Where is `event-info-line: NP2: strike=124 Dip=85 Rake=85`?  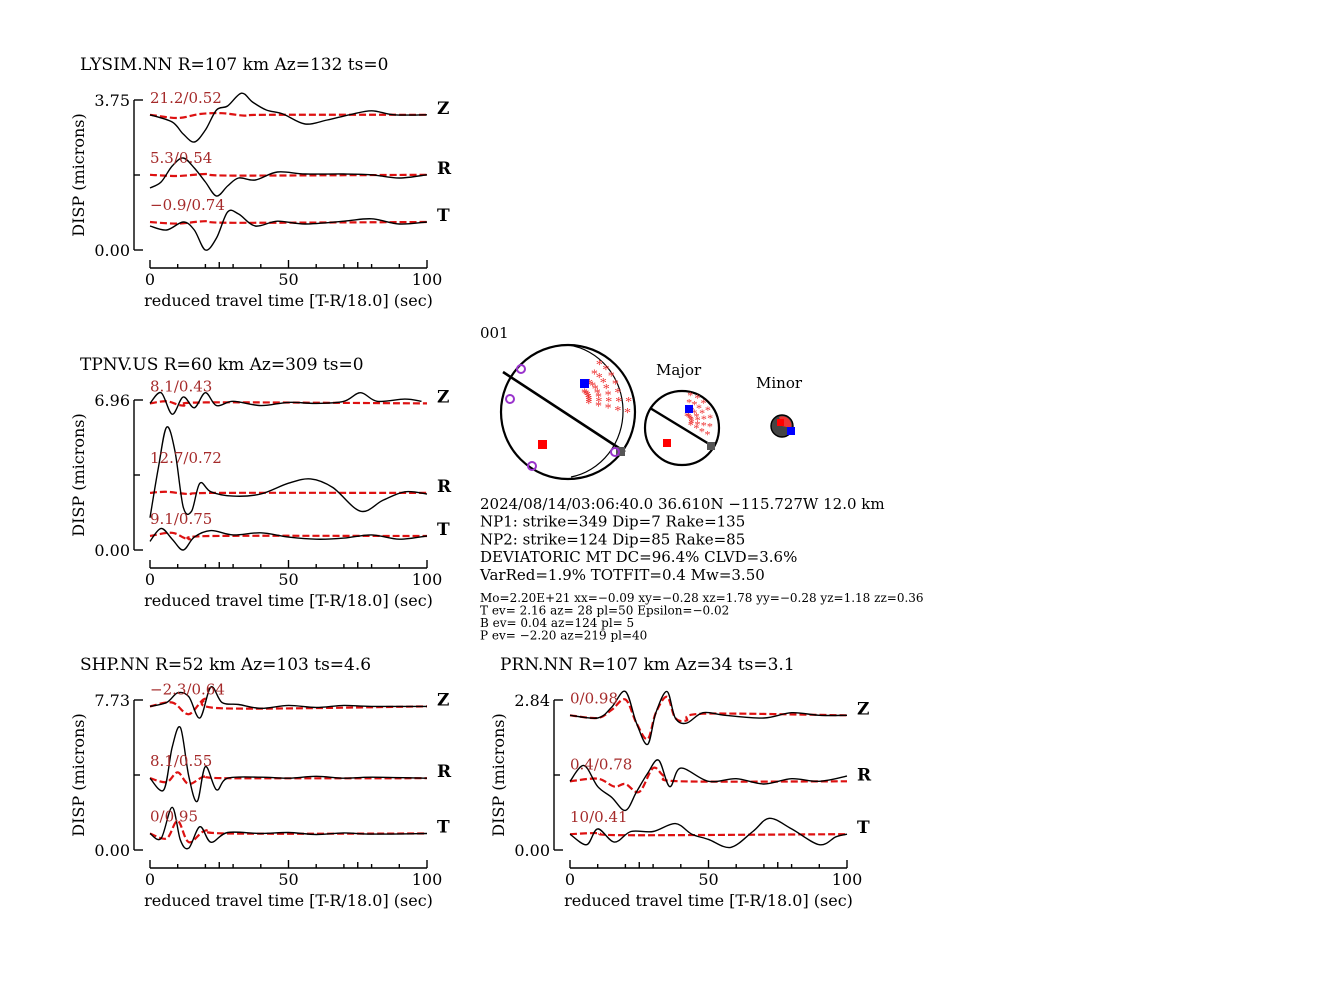 event-info-line: NP2: strike=124 Dip=85 Rake=85 is located at coordinates (612, 539).